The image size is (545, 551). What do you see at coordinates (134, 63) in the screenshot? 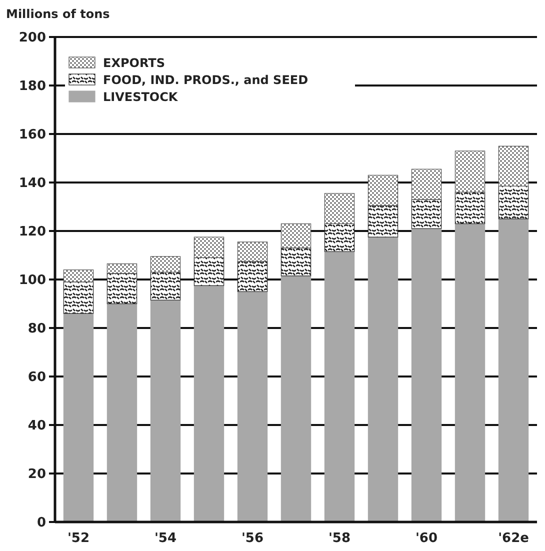
I see `legend-label: EXPORTS` at bounding box center [134, 63].